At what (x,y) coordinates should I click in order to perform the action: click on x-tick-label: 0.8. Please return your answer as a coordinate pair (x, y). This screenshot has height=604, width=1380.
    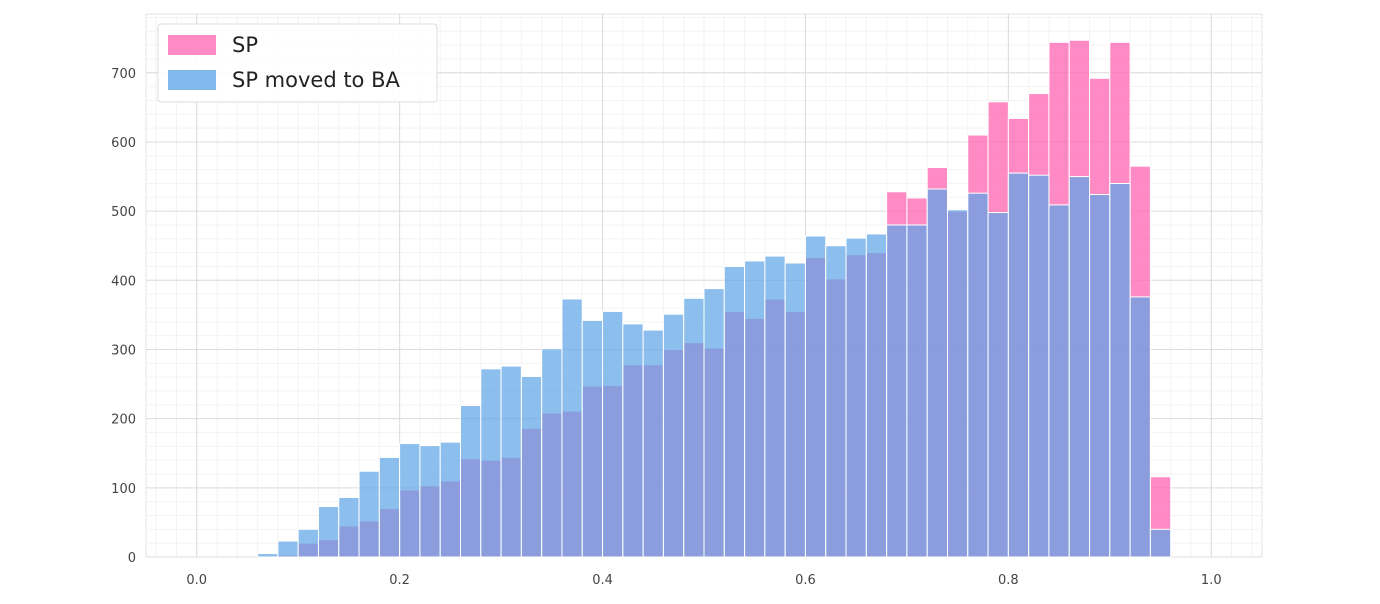
    Looking at the image, I should click on (1008, 580).